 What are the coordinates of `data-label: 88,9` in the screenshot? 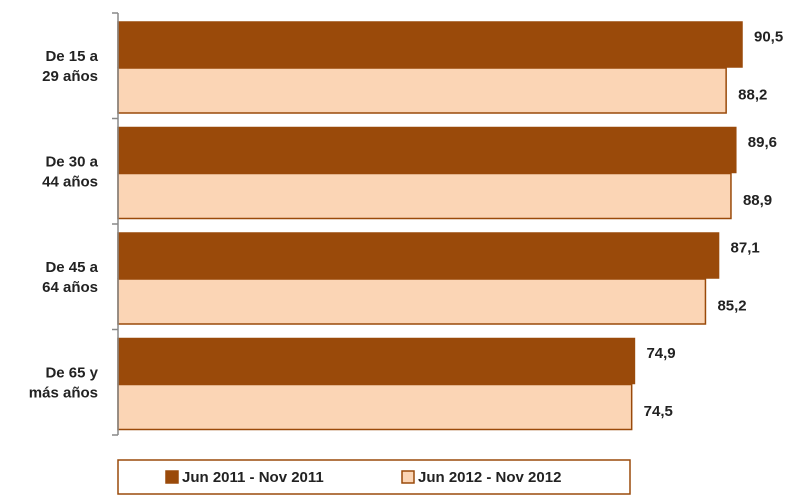 It's located at (757, 200).